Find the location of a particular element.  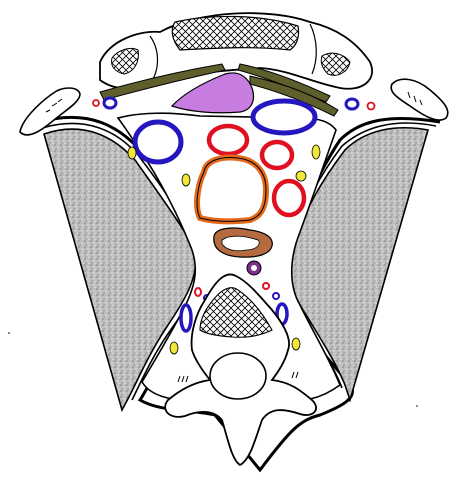

top-bone-divider-right is located at coordinates (313, 49).